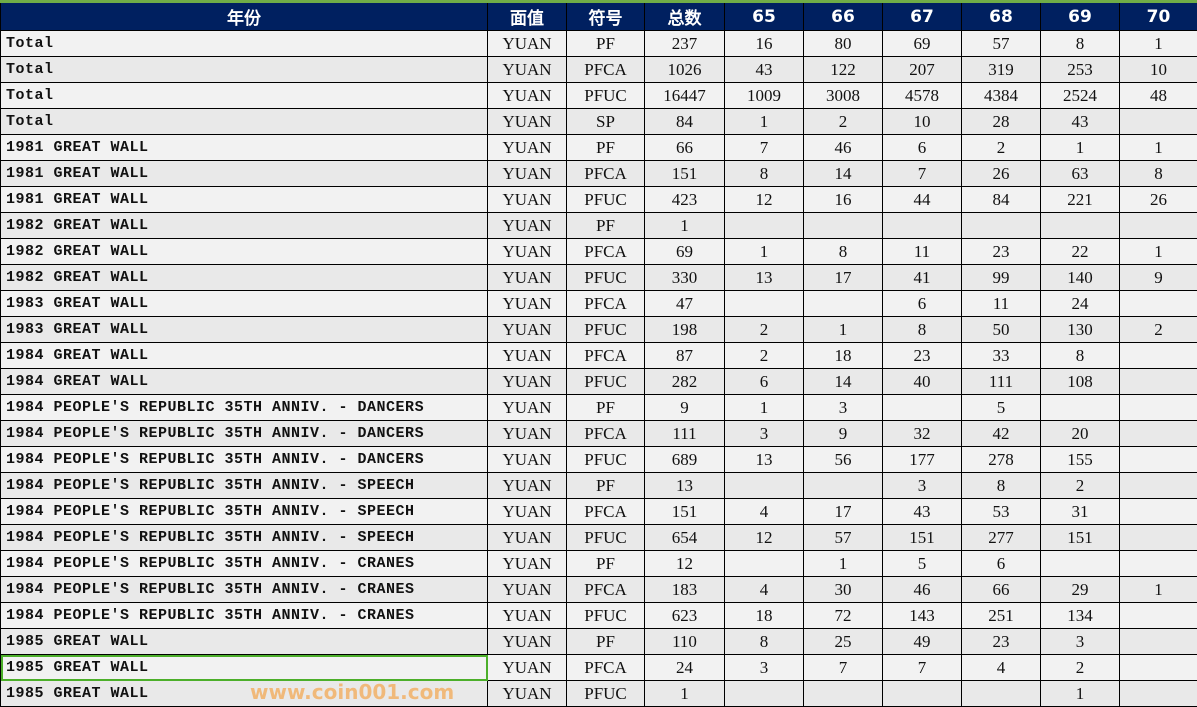 The width and height of the screenshot is (1197, 707). Describe the element at coordinates (922, 121) in the screenshot. I see `table-cell: 10` at that location.